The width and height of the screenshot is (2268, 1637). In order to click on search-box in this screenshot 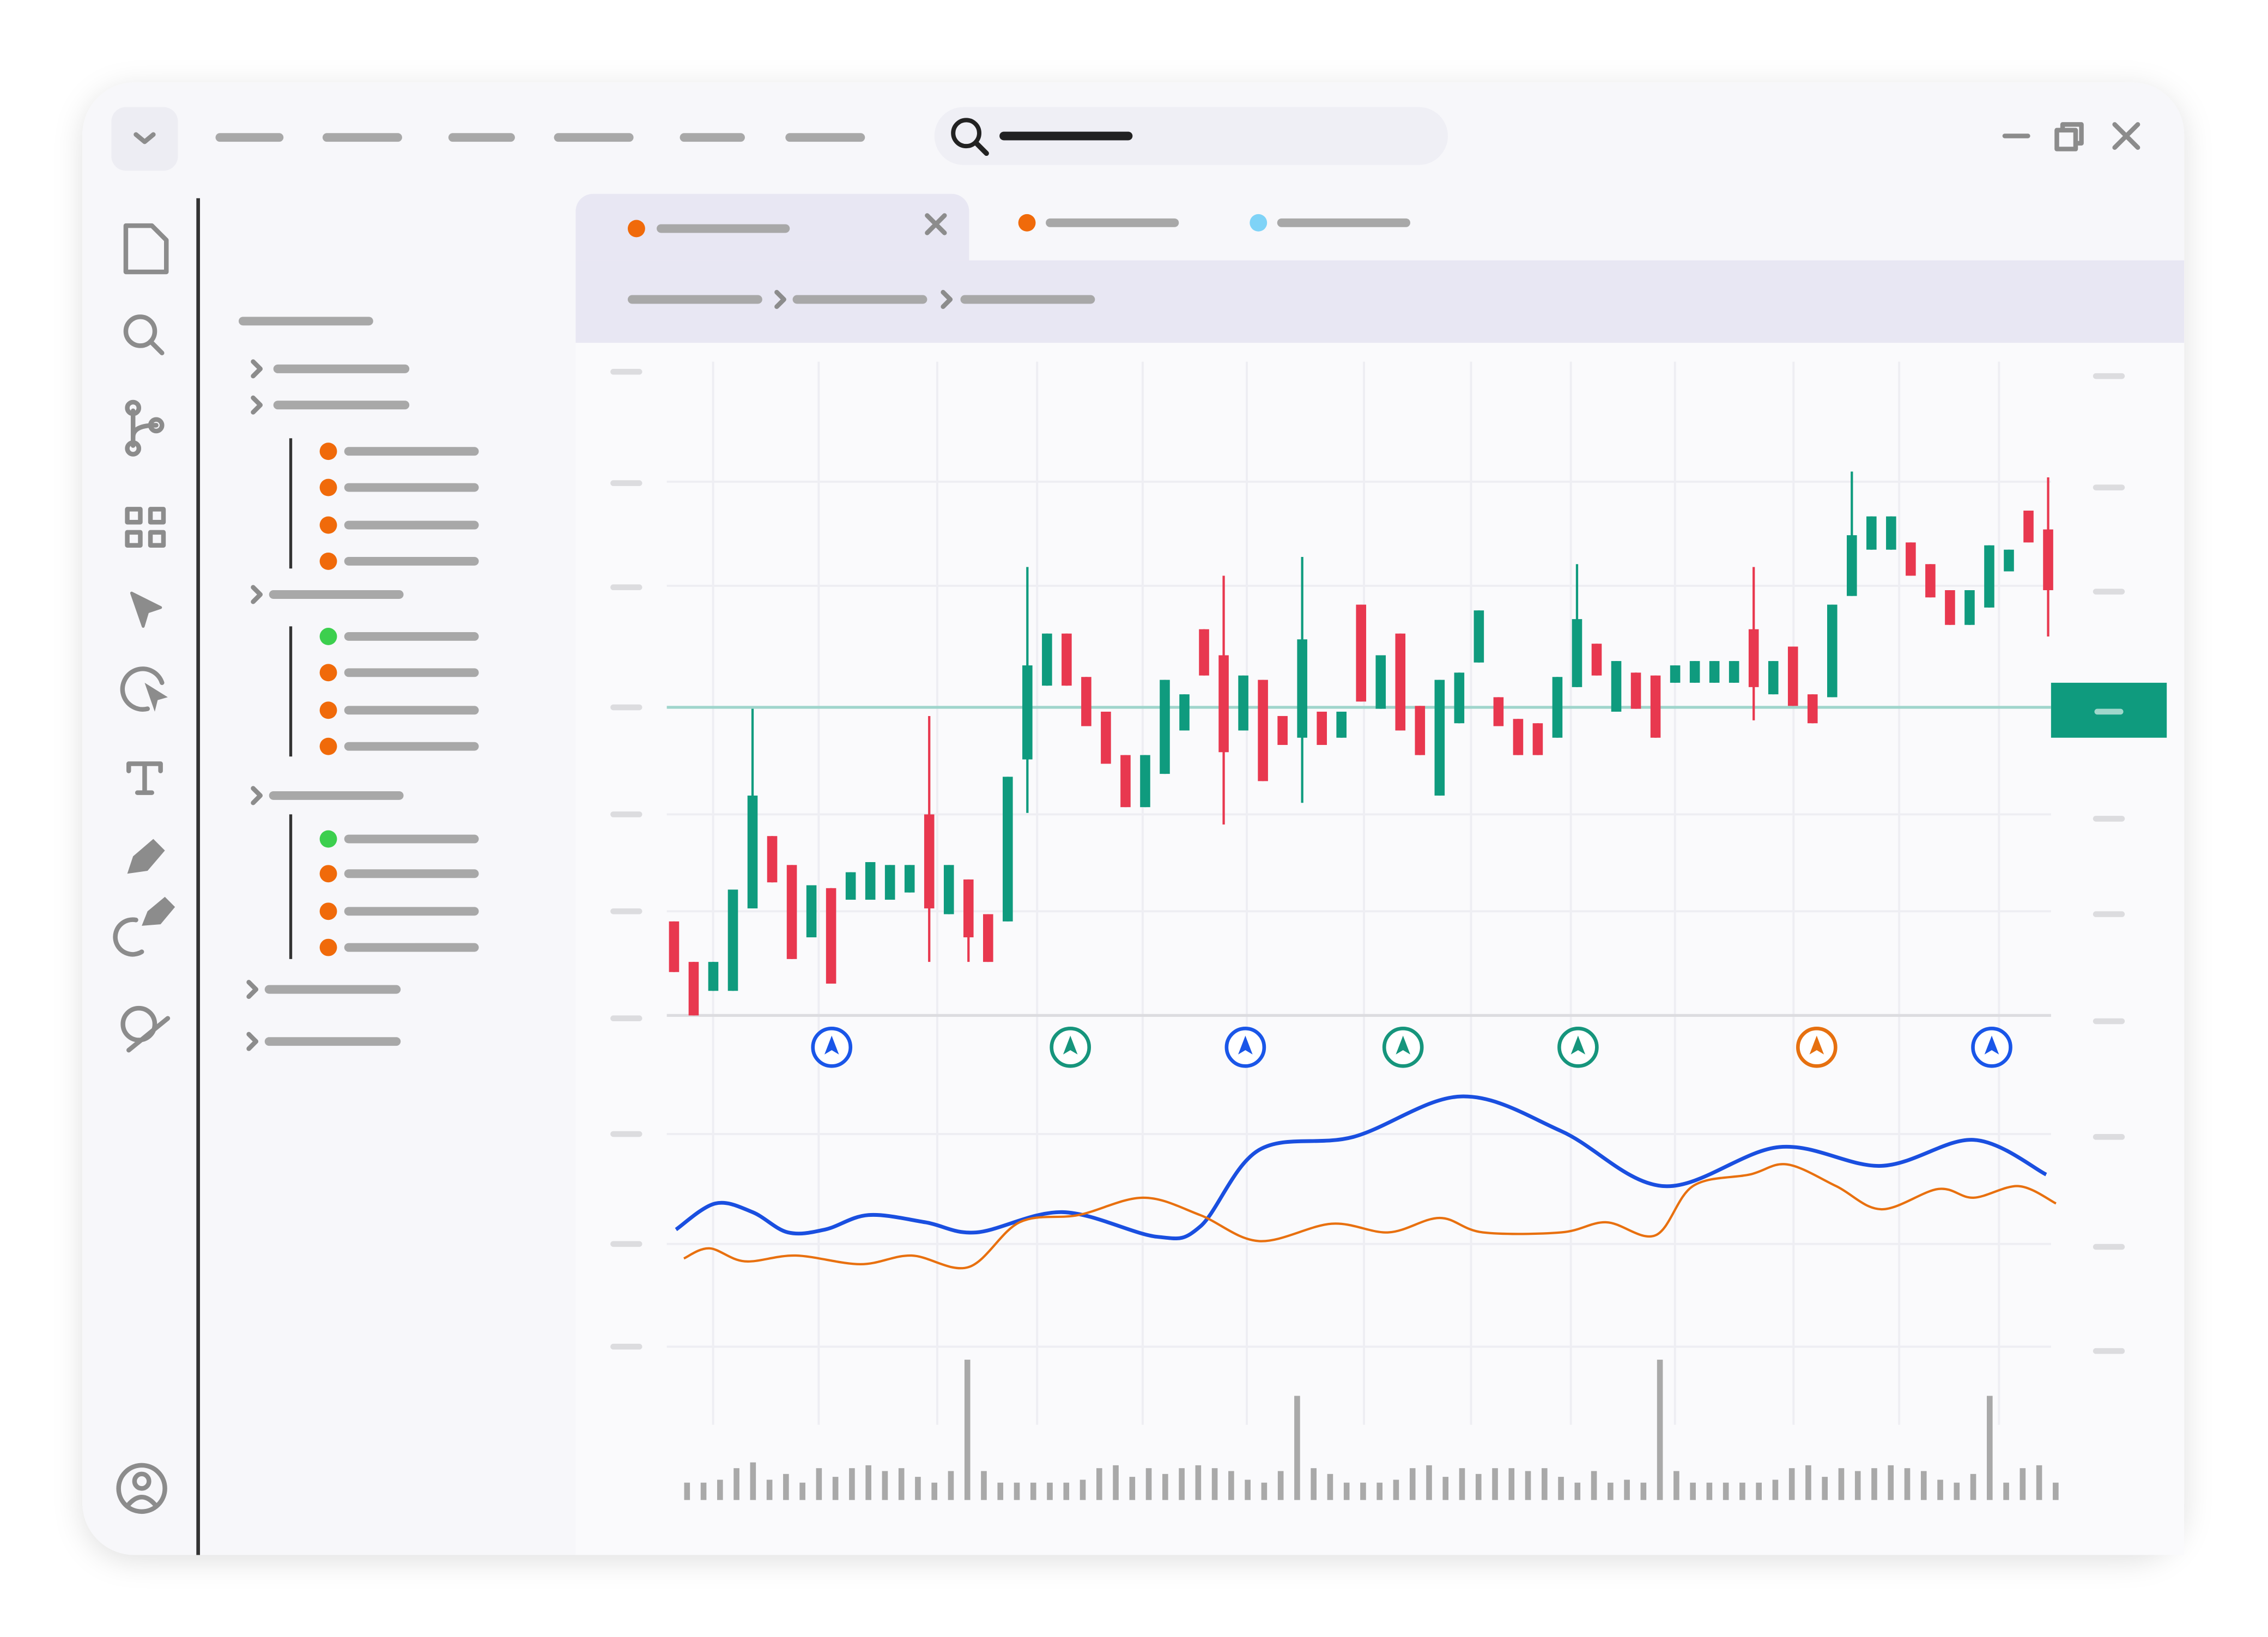, I will do `click(1191, 136)`.